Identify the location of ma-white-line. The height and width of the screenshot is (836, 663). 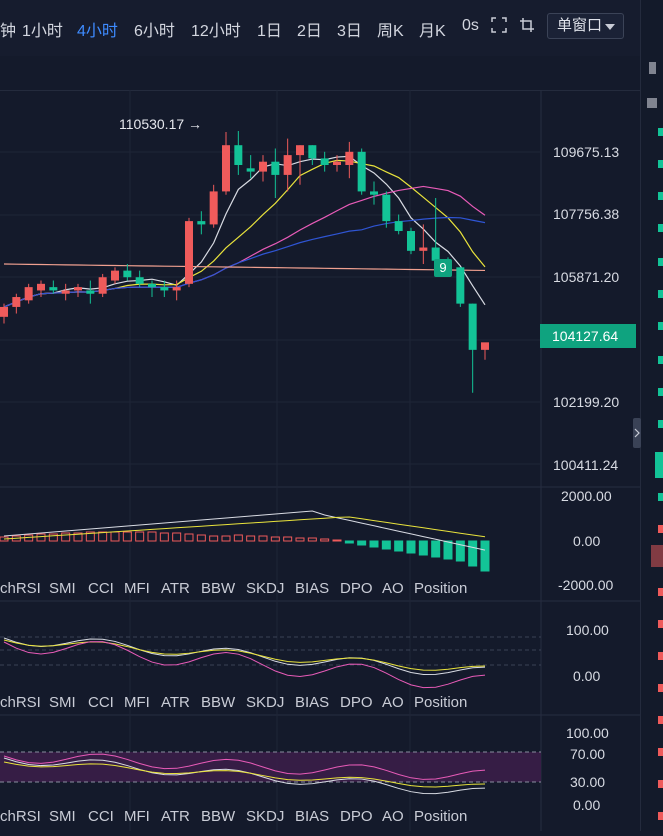
(244, 231).